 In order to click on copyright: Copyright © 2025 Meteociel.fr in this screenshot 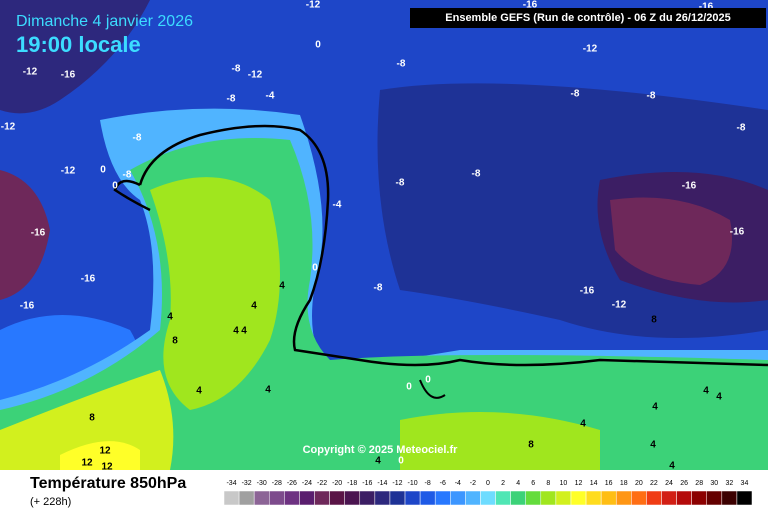, I will do `click(381, 450)`.